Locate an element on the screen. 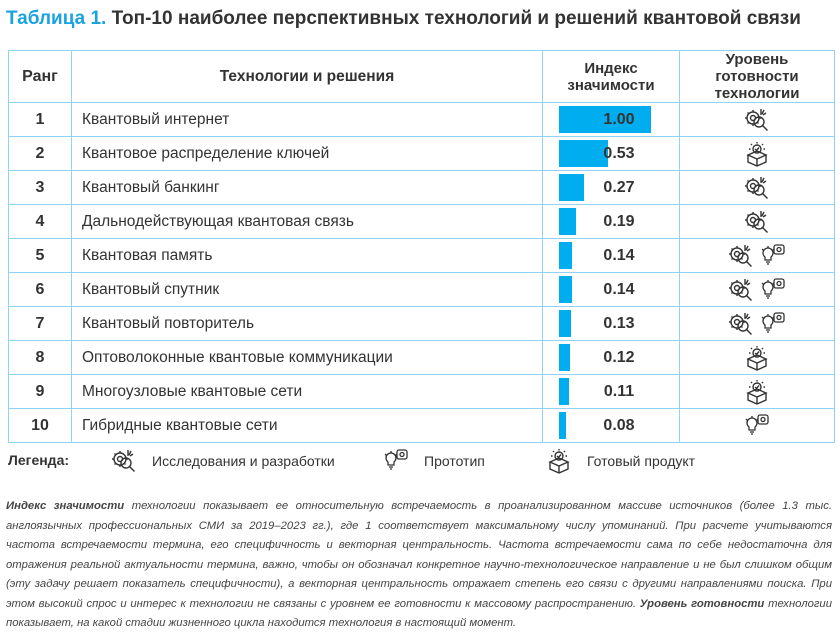 This screenshot has width=840, height=634. table-row: 5 Квантовая память 0.14 is located at coordinates (421, 255).